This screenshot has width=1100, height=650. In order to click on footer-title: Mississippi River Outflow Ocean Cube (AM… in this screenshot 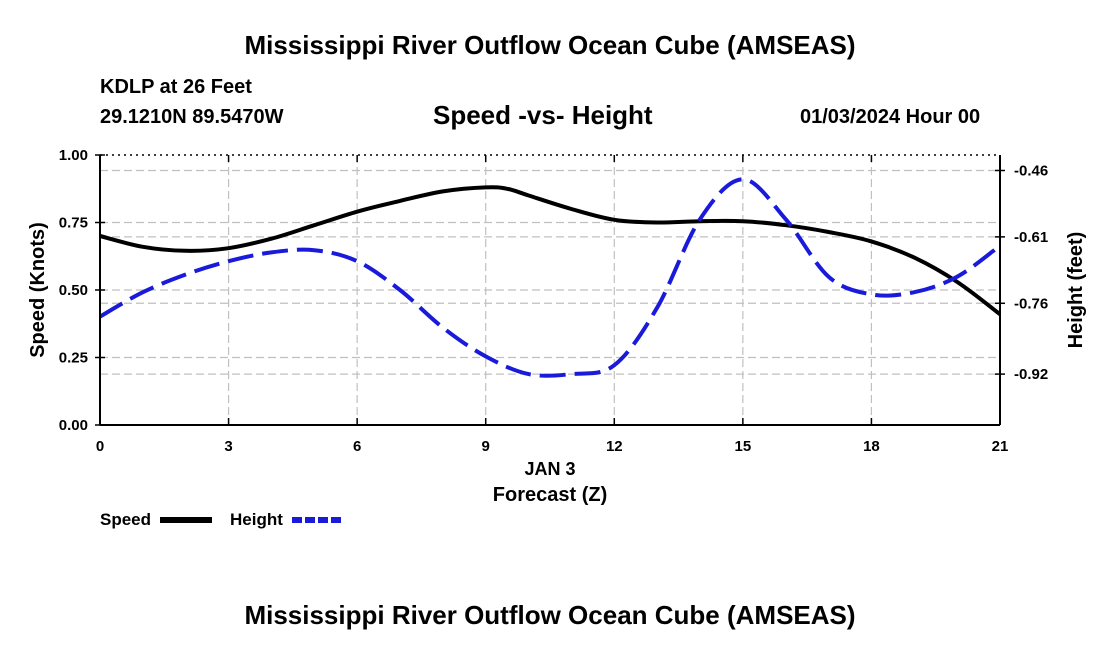, I will do `click(550, 615)`.